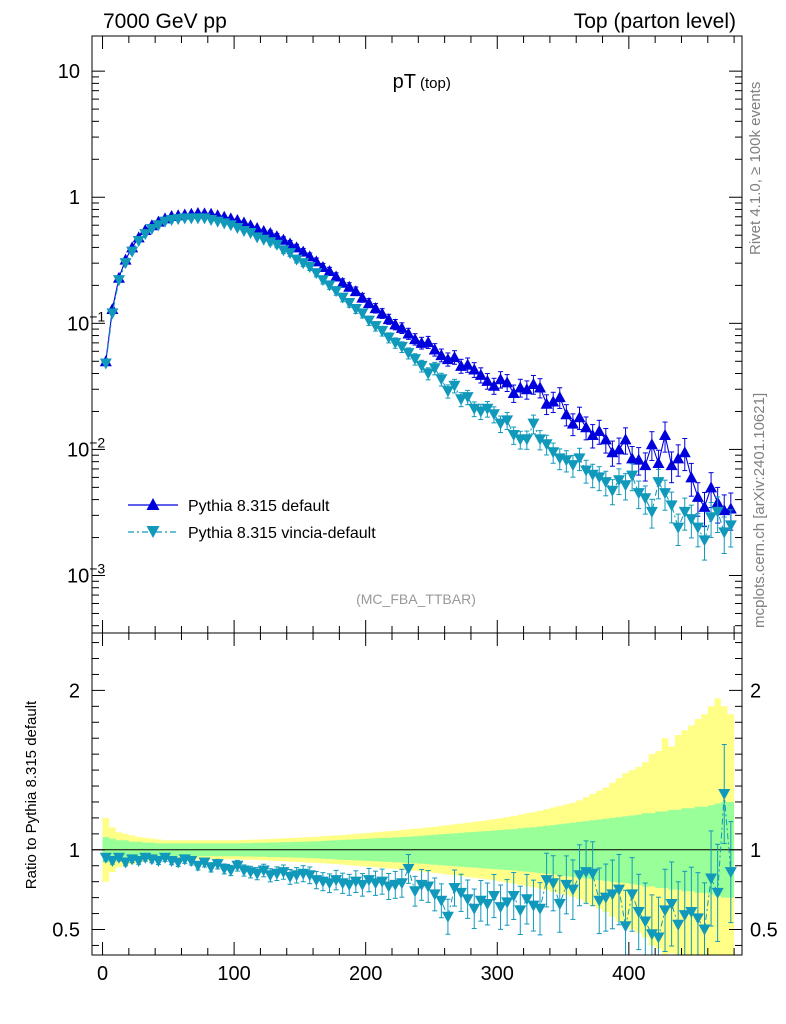  I want to click on analysis-watermark: (MC_FBA_TTBAR), so click(416, 599).